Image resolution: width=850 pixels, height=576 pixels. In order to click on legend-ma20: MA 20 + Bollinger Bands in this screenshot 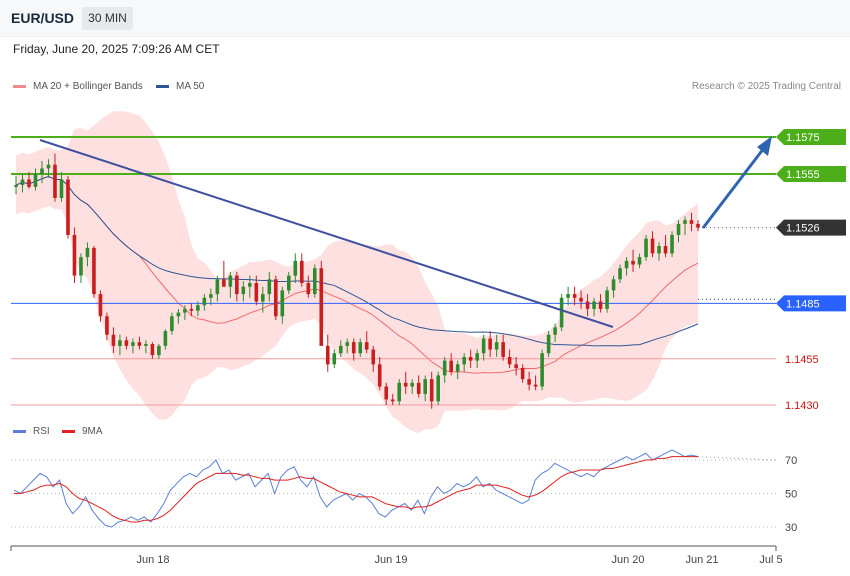, I will do `click(78, 86)`.